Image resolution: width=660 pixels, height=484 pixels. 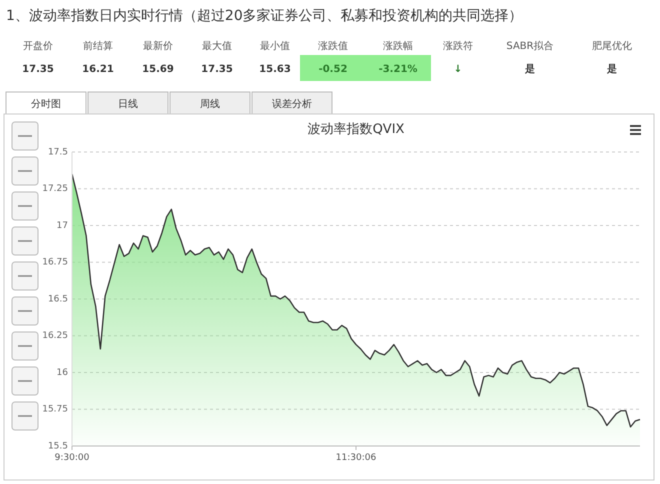 What do you see at coordinates (333, 46) in the screenshot?
I see `text: 涨跌值` at bounding box center [333, 46].